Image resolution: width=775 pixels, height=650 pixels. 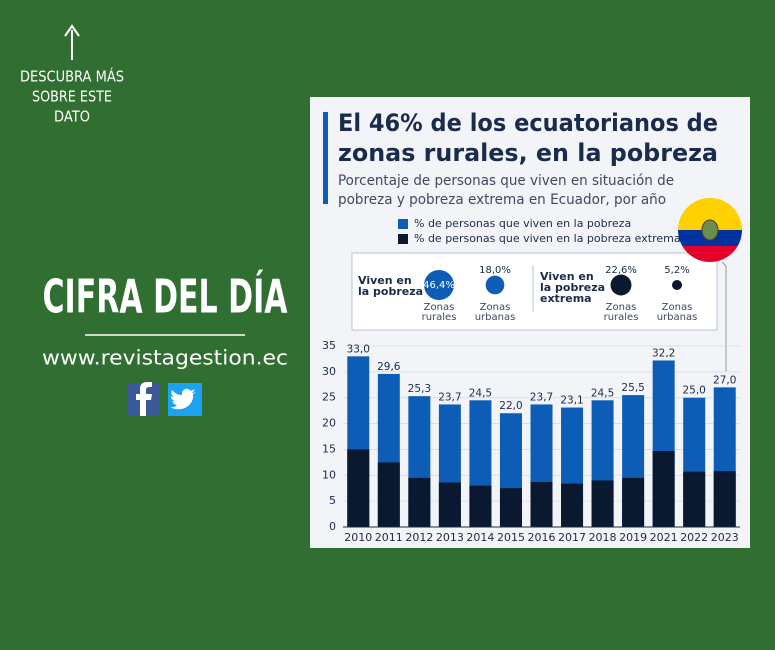 What do you see at coordinates (663, 353) in the screenshot?
I see `value-label: 32,2` at bounding box center [663, 353].